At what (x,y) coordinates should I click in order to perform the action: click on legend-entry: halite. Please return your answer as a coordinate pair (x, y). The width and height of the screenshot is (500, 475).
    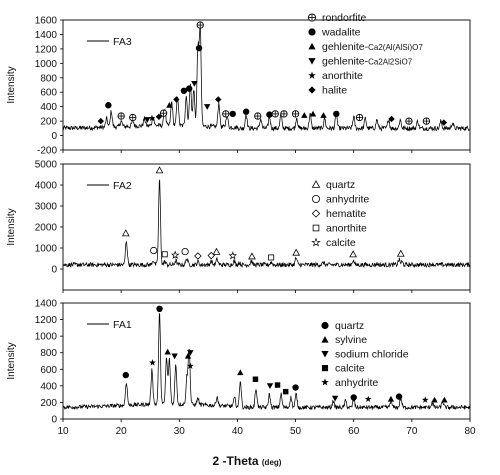
    Looking at the image, I should click on (334, 91).